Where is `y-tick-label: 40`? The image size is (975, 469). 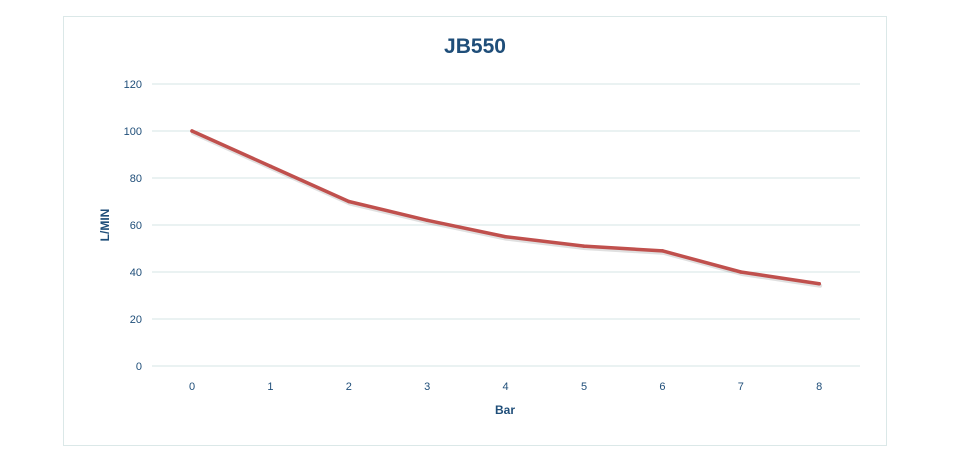
y-tick-label: 40 is located at coordinates (136, 273).